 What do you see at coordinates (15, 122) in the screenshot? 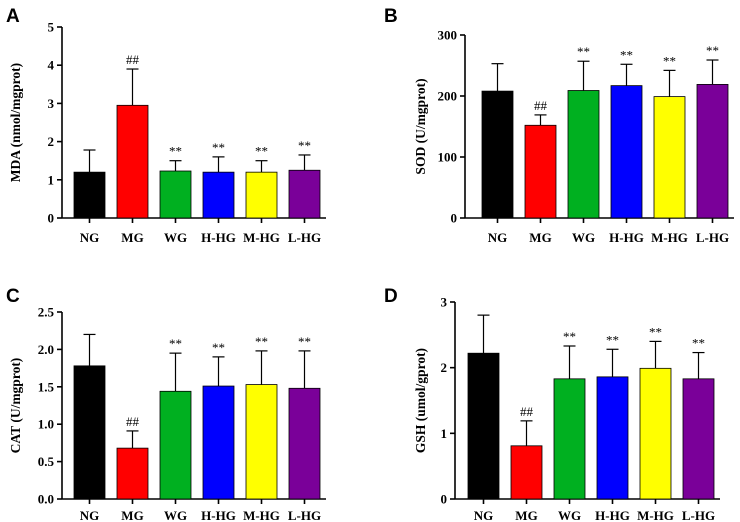
I see `y-axis-title: MDA (nmol/mgprot)` at bounding box center [15, 122].